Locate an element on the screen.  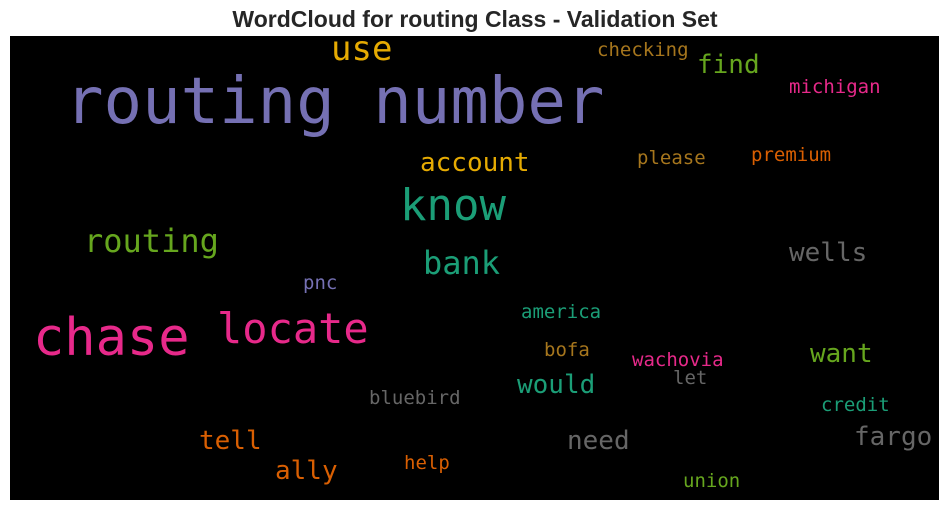
word-need: need is located at coordinates (598, 441).